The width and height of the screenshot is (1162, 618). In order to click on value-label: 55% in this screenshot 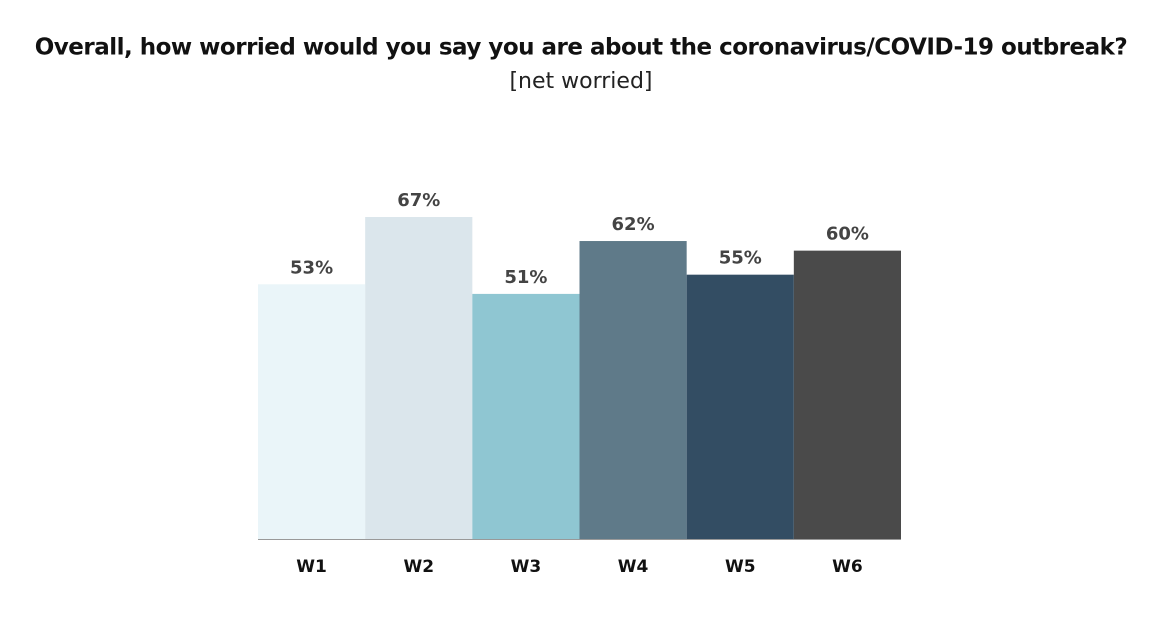, I will do `click(740, 258)`.